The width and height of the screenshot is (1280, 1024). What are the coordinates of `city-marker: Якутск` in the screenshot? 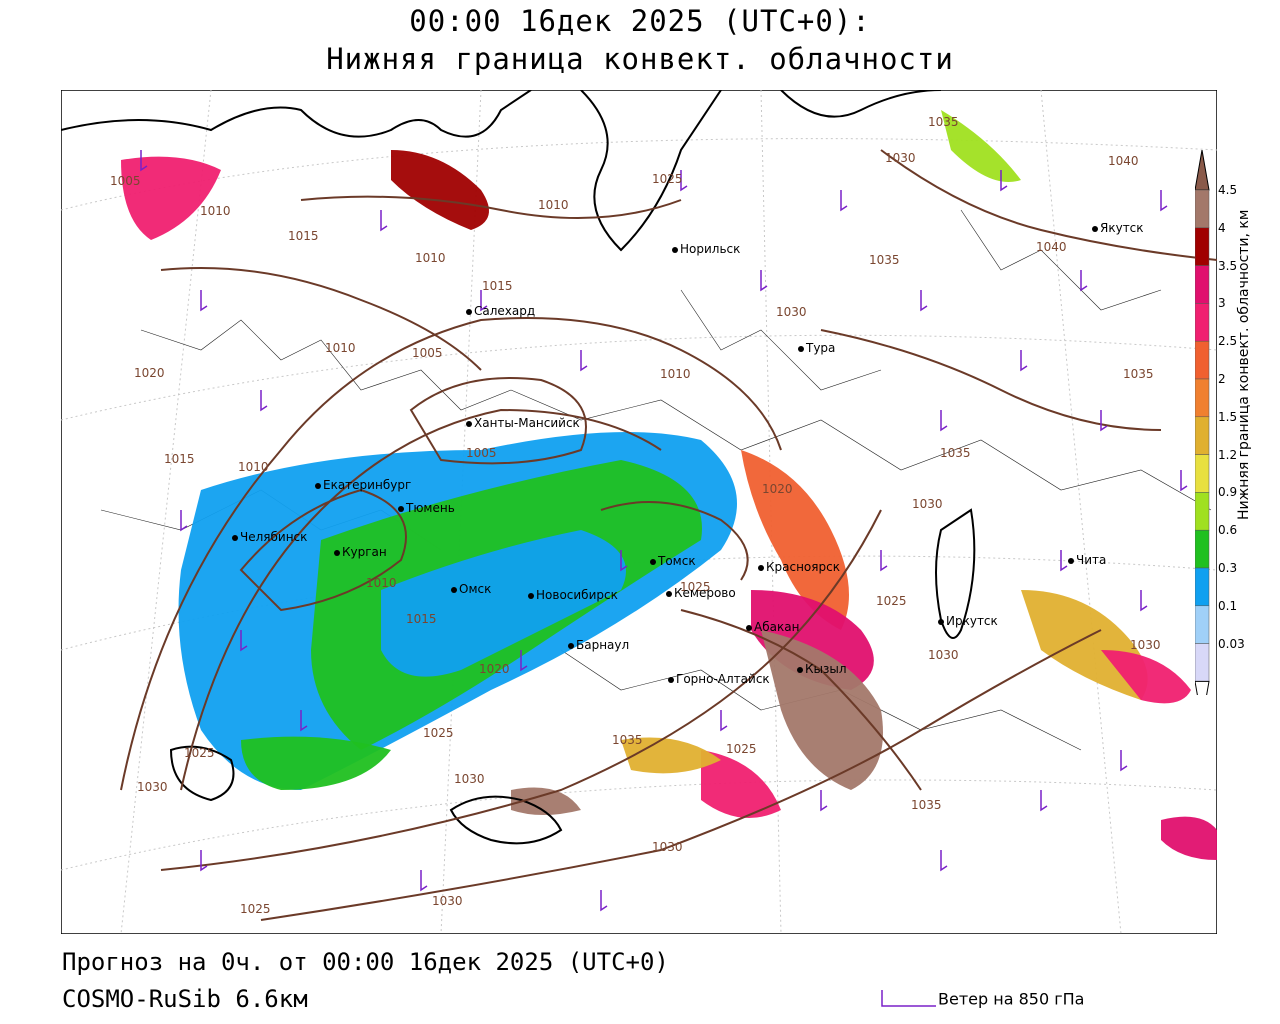 It's located at (1118, 228).